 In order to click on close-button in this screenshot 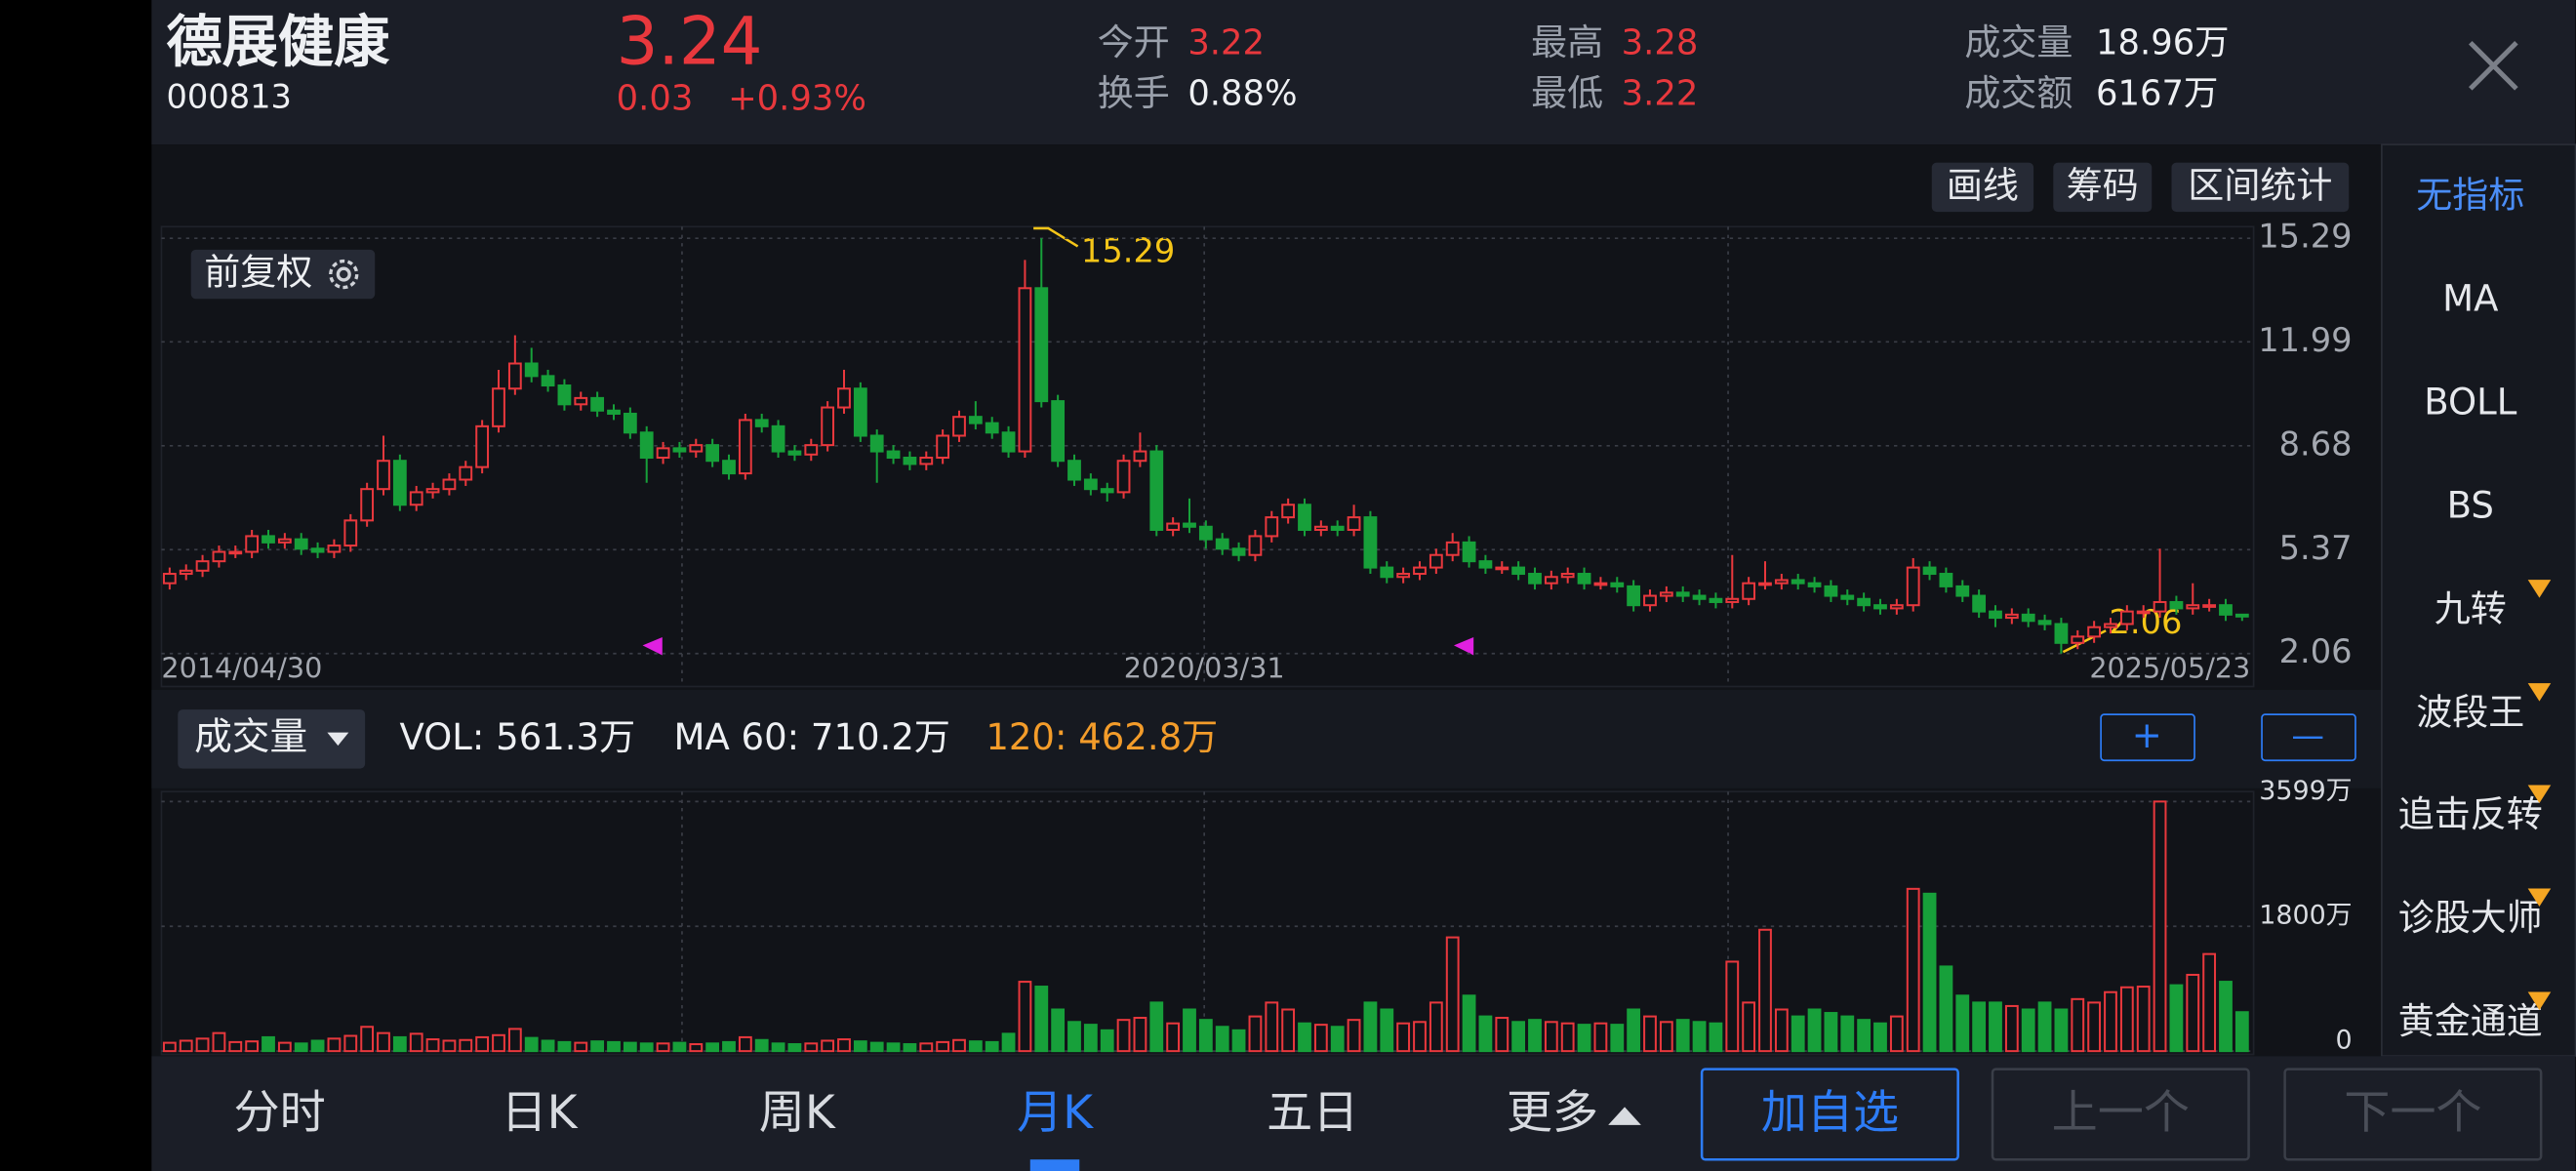, I will do `click(2493, 65)`.